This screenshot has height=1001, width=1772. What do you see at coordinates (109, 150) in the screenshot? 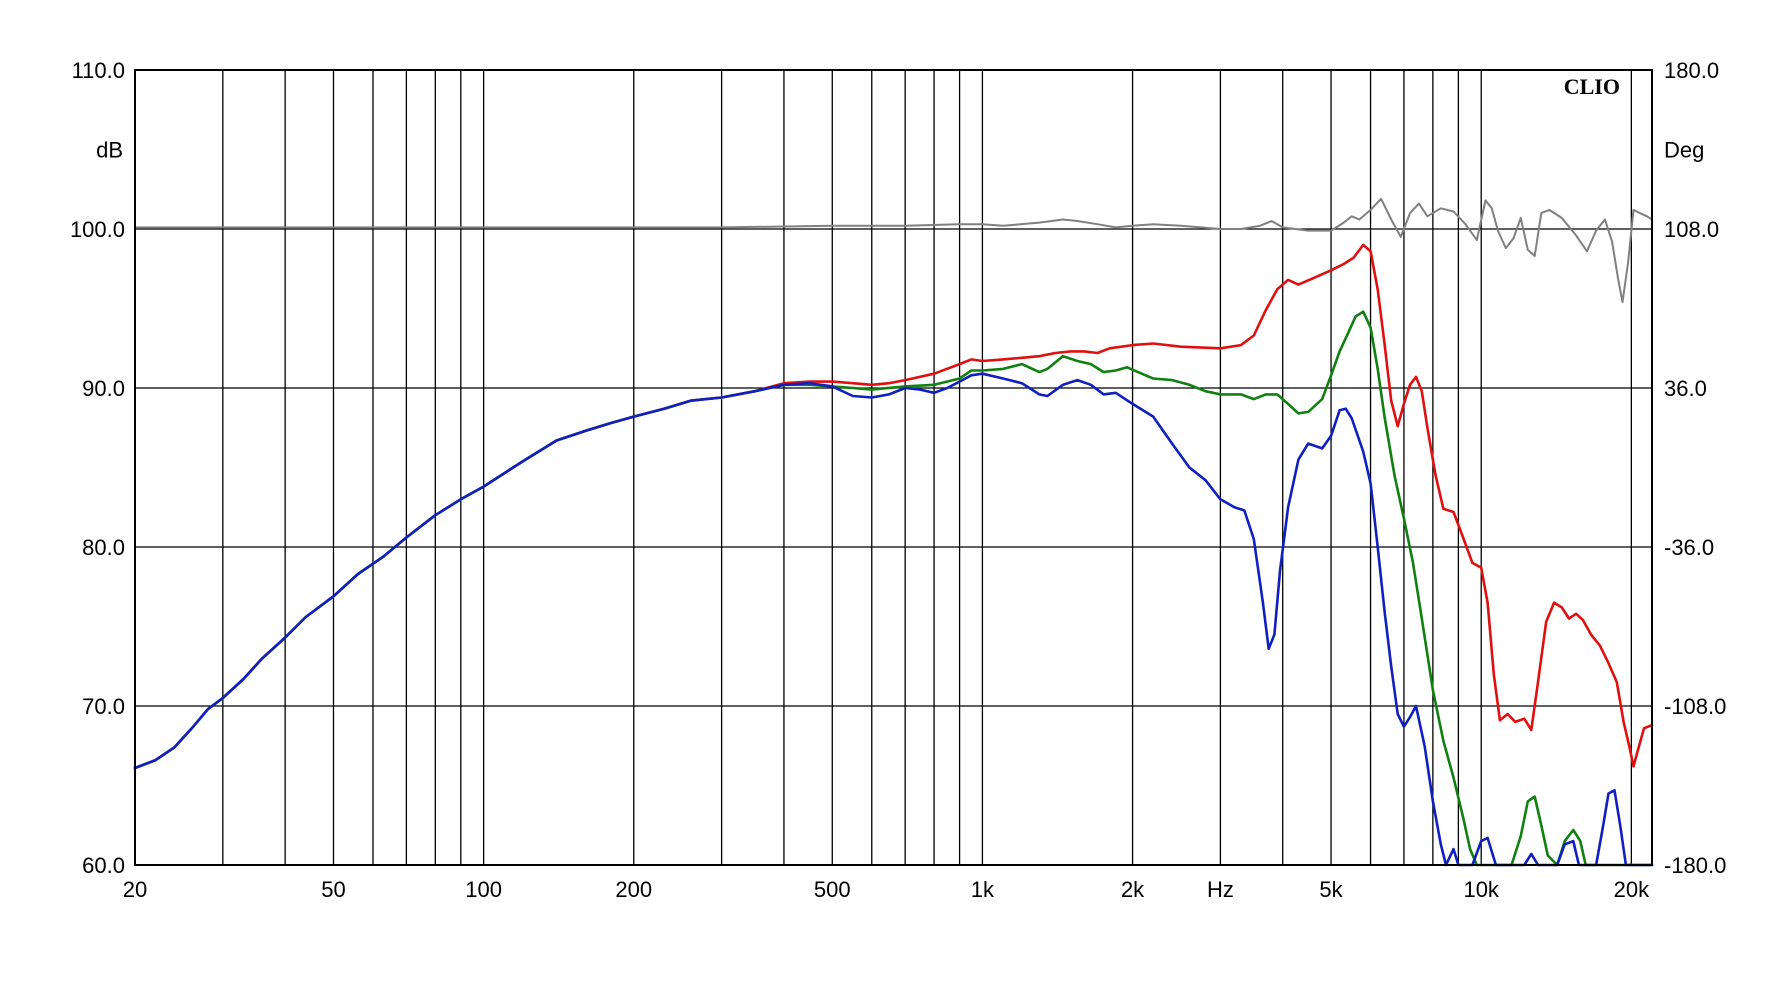
I see `left-axis-unit: dB` at bounding box center [109, 150].